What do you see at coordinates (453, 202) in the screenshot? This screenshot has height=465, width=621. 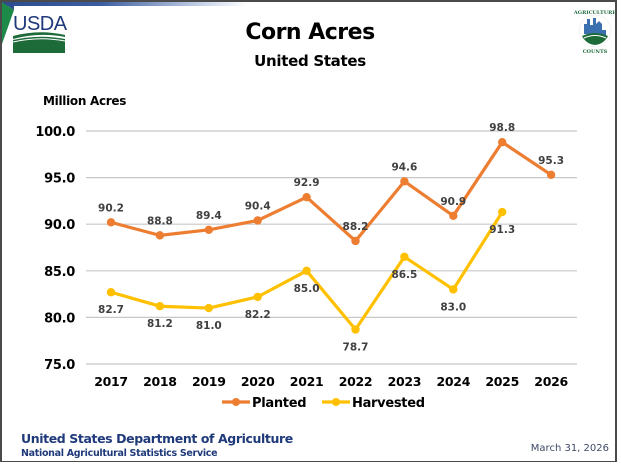 I see `data-label-planted: 90.9` at bounding box center [453, 202].